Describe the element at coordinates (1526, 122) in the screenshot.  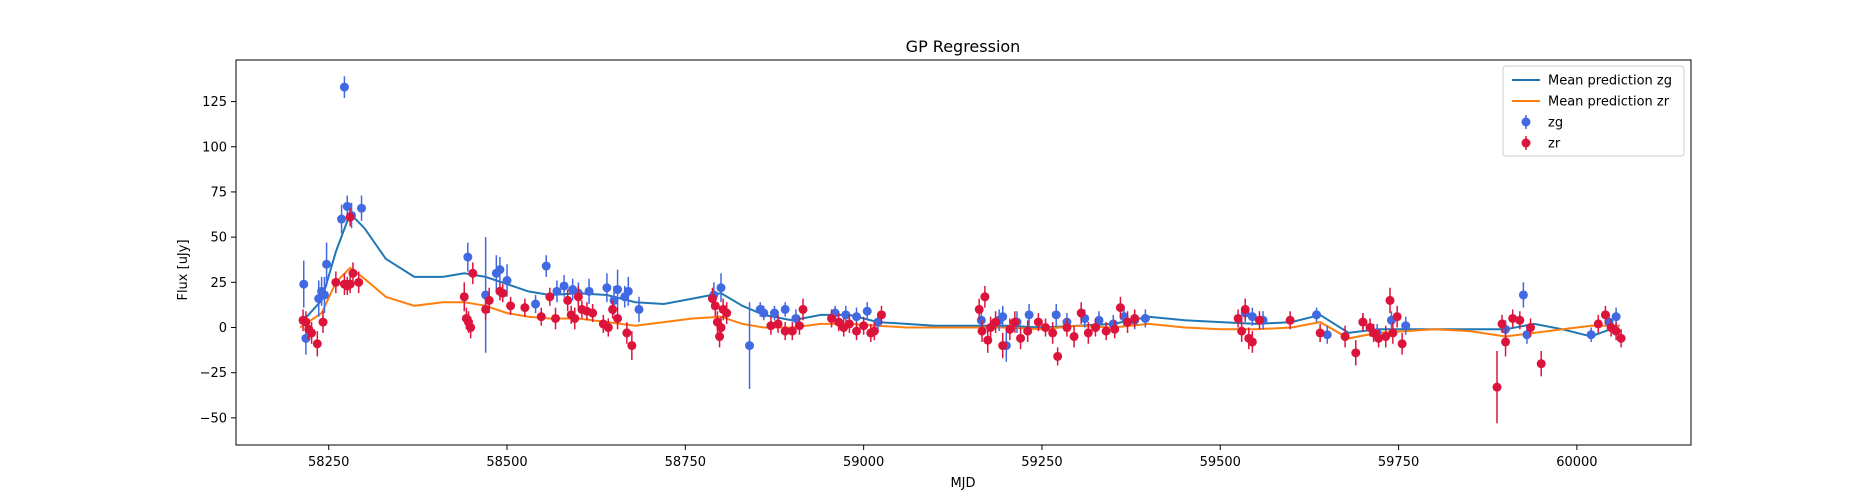
I see `legend-point-swatch` at that location.